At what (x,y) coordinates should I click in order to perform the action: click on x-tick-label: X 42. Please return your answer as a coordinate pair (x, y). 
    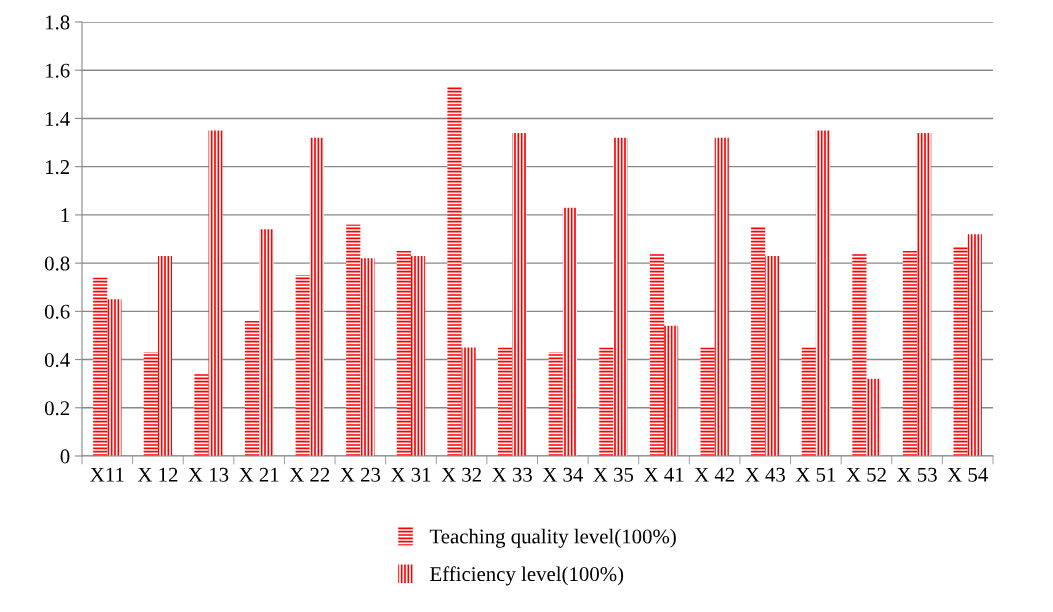
    Looking at the image, I should click on (714, 474).